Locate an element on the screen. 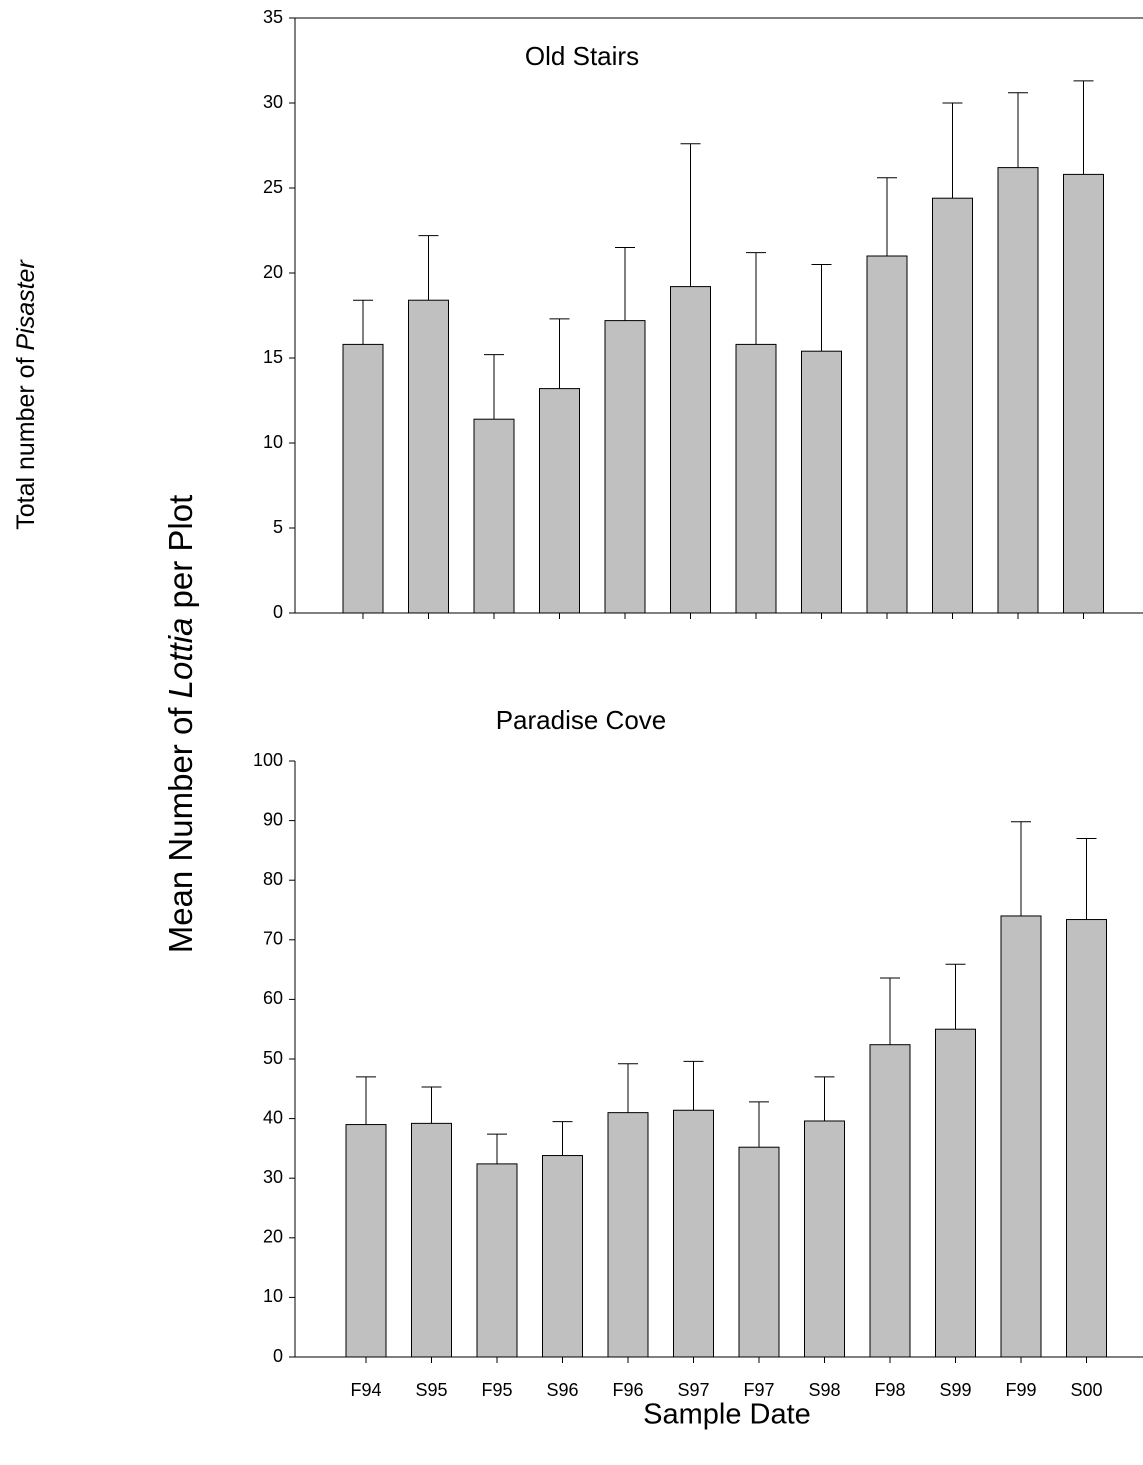 The width and height of the screenshot is (1143, 1465). y-tick-label: 100 is located at coordinates (268, 760).